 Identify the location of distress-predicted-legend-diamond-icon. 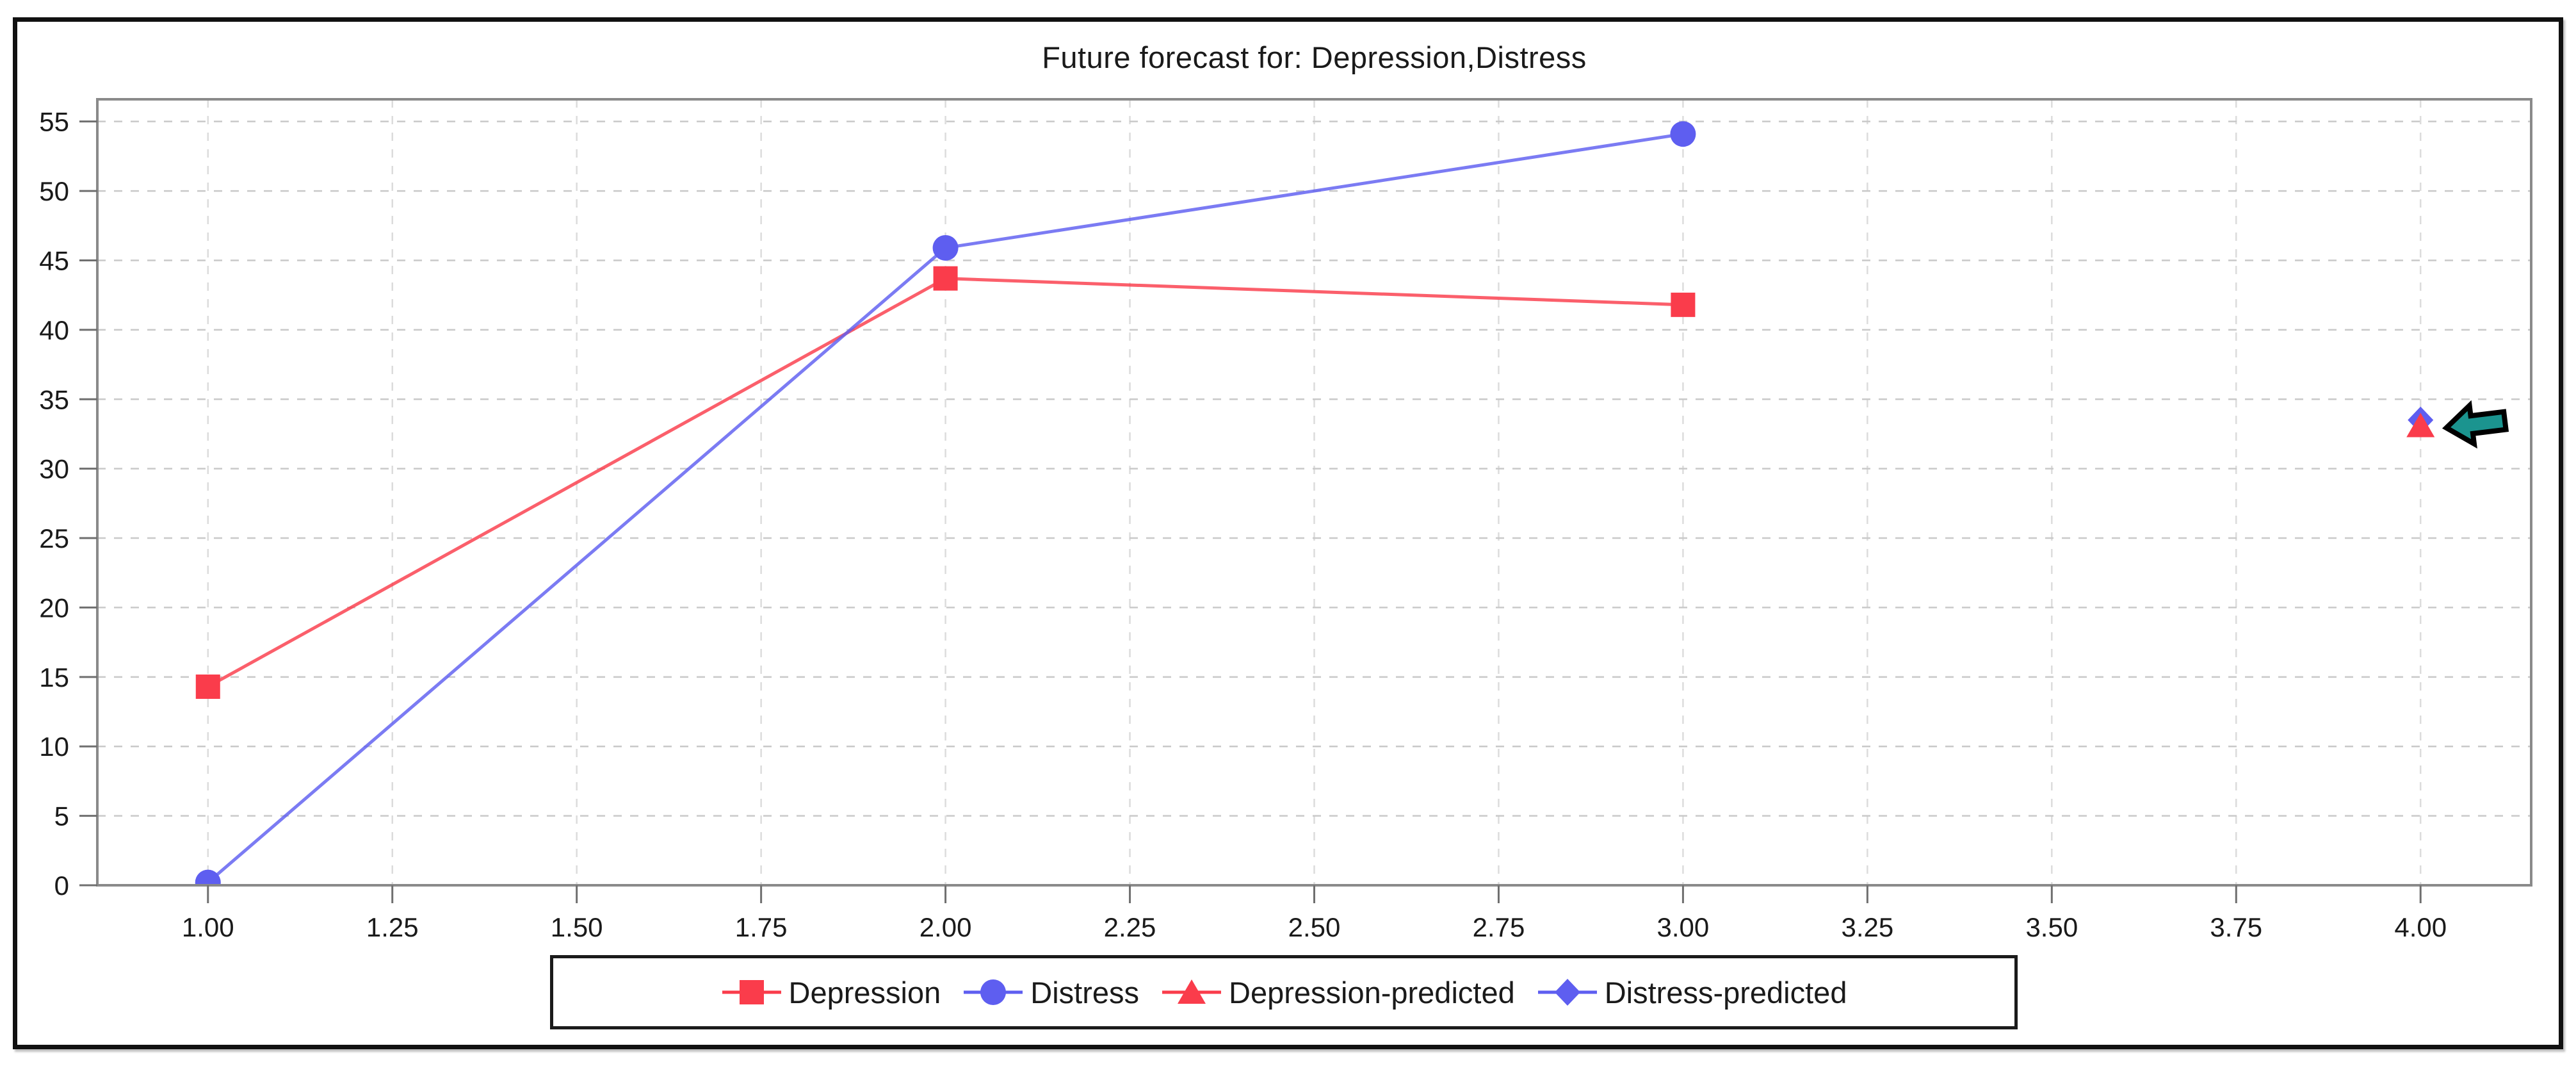
(1567, 993).